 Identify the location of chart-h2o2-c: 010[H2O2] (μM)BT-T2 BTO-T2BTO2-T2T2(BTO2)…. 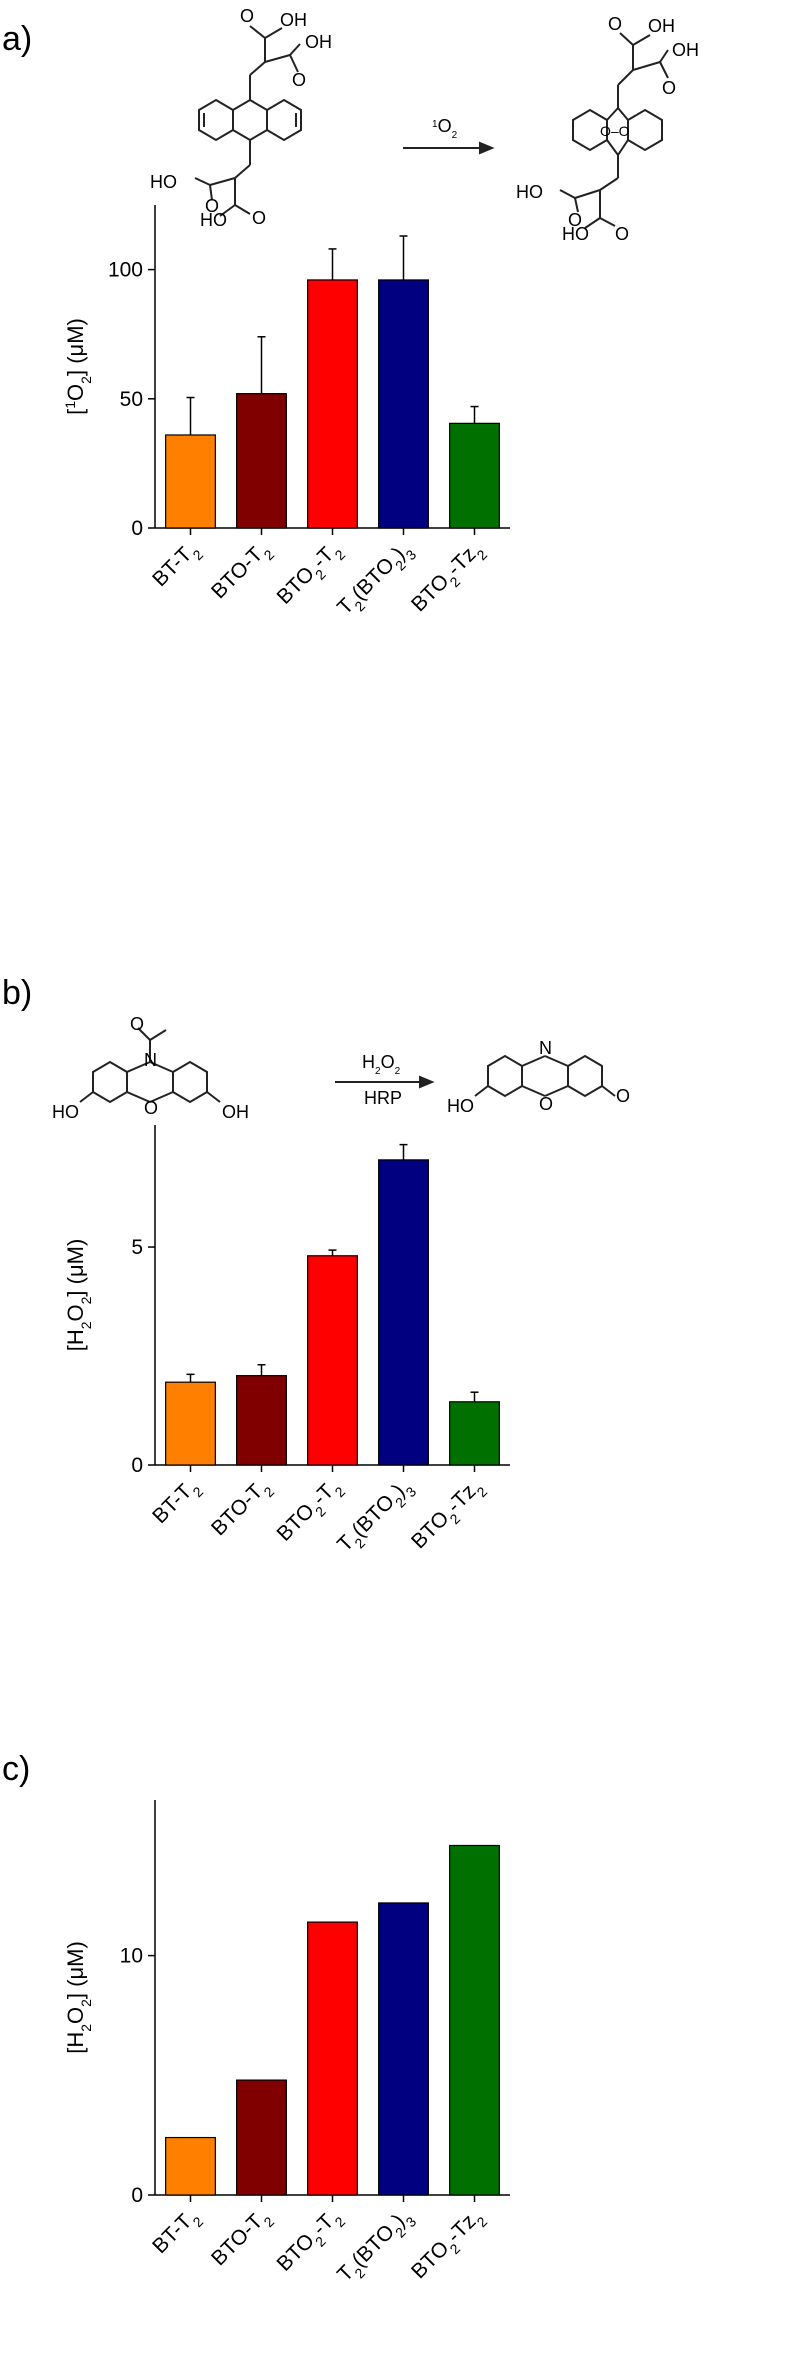
(286, 2045).